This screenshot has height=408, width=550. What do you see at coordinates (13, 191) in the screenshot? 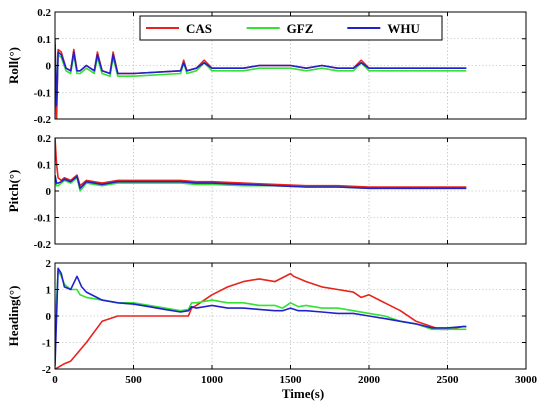
I see `y-axis-label: Pitch(°)` at bounding box center [13, 191].